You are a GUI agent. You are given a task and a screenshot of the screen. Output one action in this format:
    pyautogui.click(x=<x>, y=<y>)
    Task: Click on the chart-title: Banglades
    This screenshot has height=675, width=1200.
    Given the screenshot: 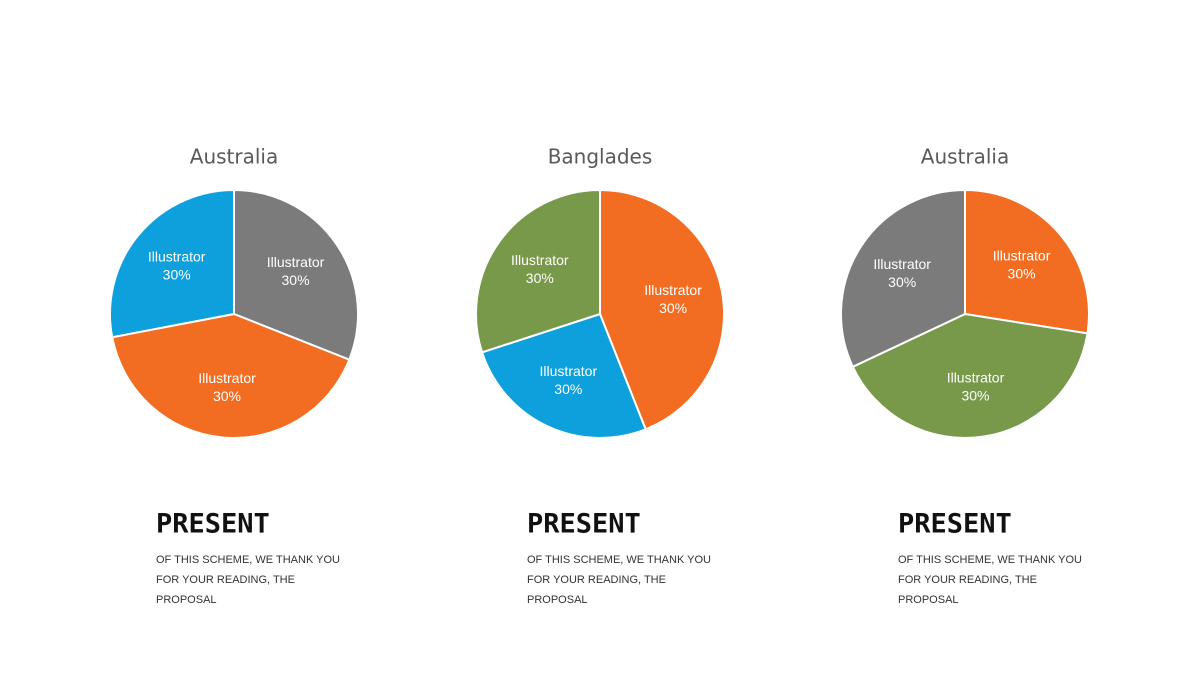 What is the action you would take?
    pyautogui.click(x=600, y=157)
    